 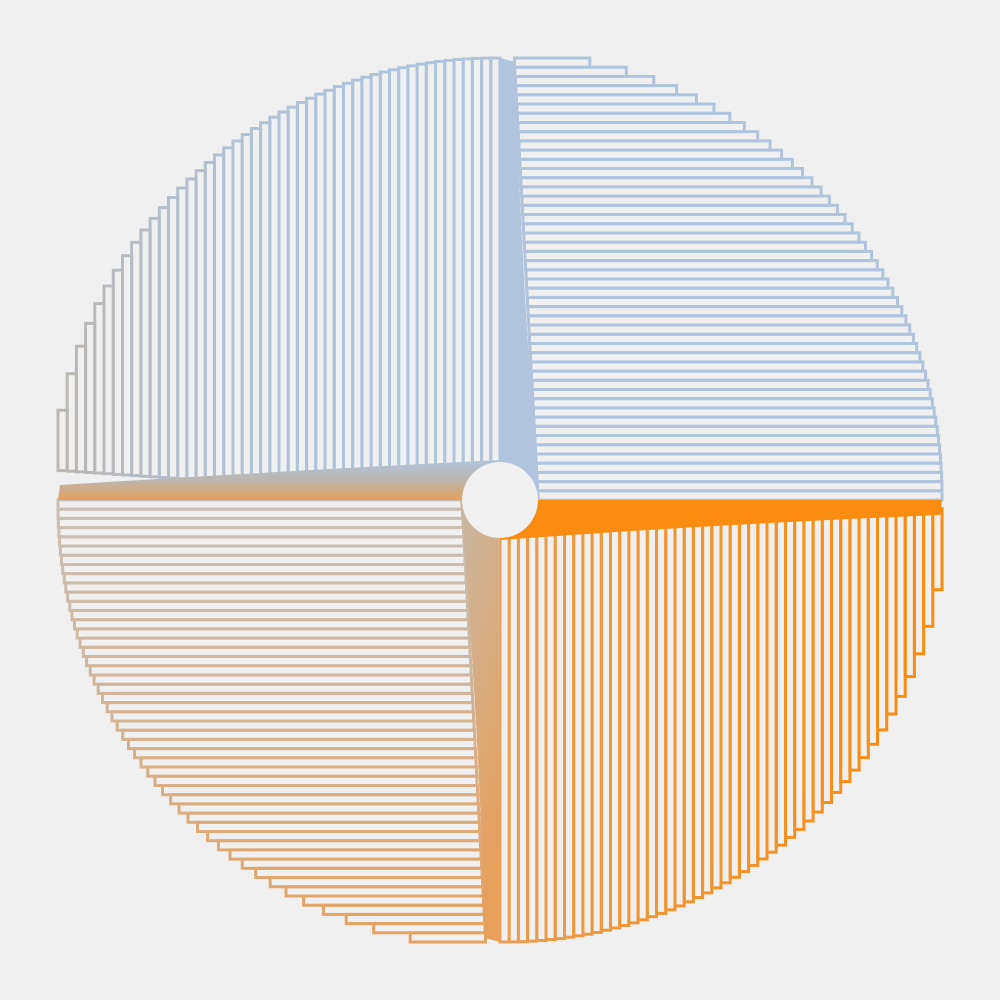 What do you see at coordinates (279, 480) in the screenshot?
I see `arm-left` at bounding box center [279, 480].